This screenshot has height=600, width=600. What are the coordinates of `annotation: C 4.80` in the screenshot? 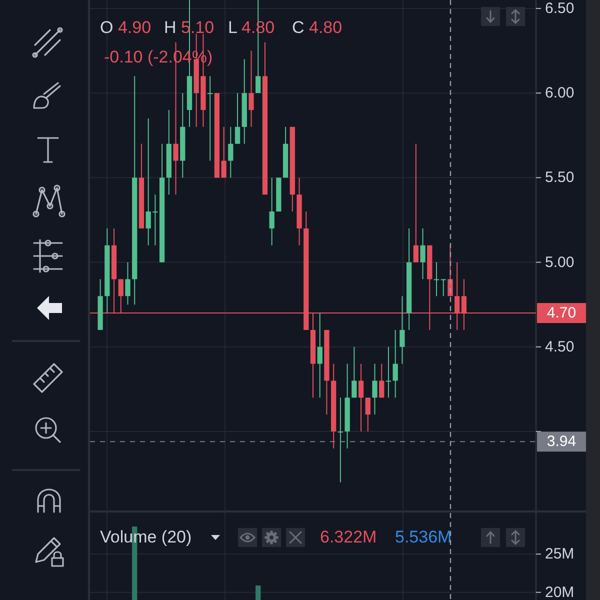 It's located at (317, 27).